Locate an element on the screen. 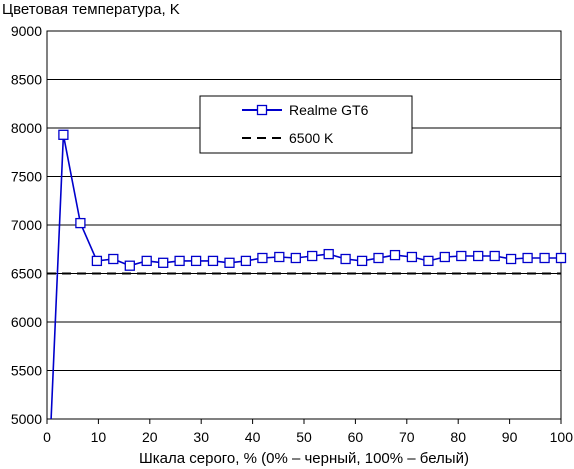 The image size is (574, 469). y-tick-label: 9000 is located at coordinates (26, 31).